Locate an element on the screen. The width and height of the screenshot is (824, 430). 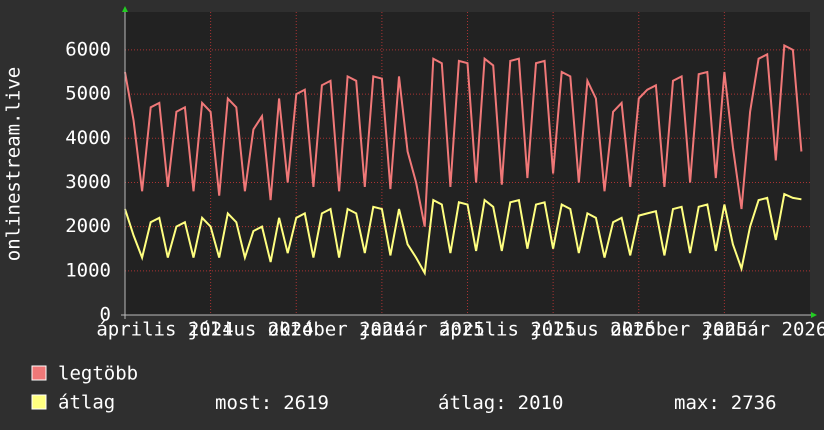
x-tick-label: október 2024 is located at coordinates (336, 330).